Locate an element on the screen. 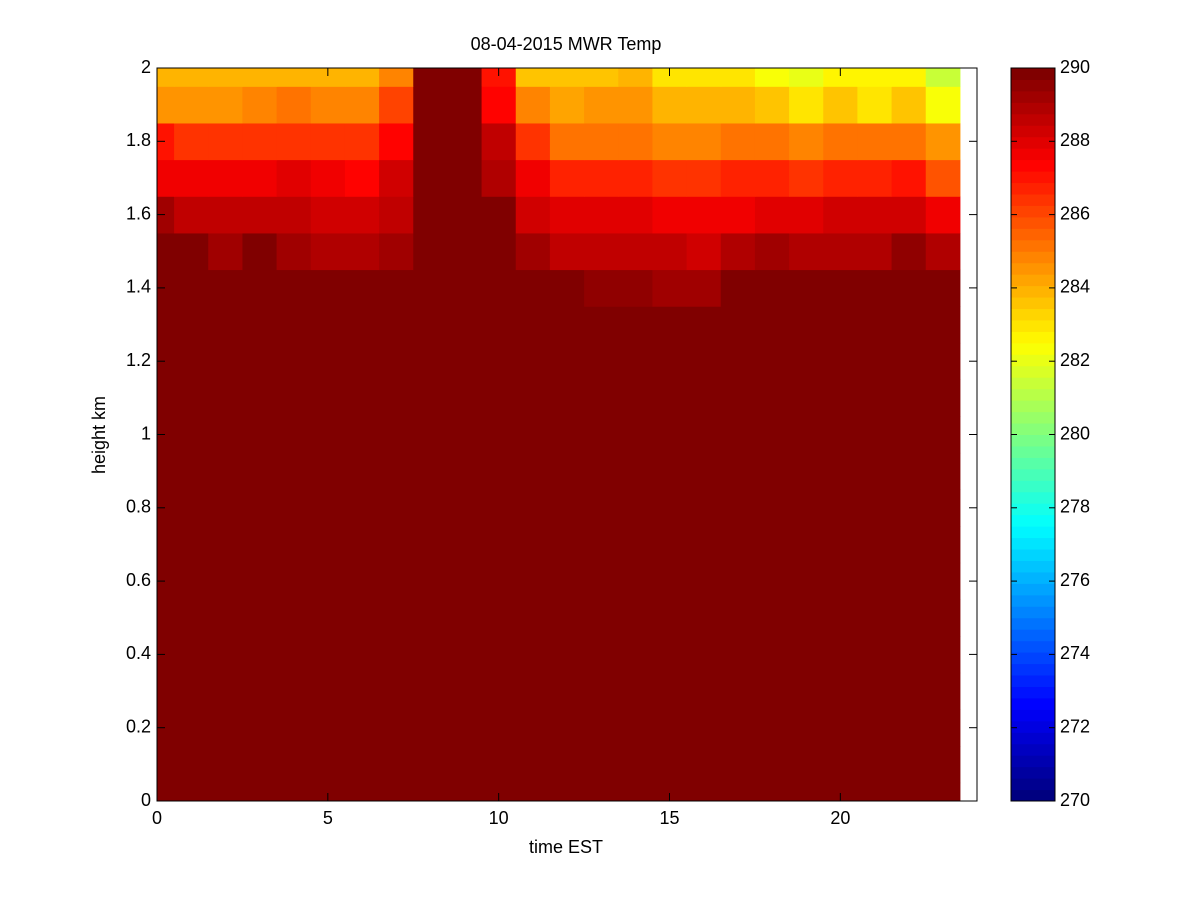  y-tick-label: 0.8 is located at coordinates (138, 507).